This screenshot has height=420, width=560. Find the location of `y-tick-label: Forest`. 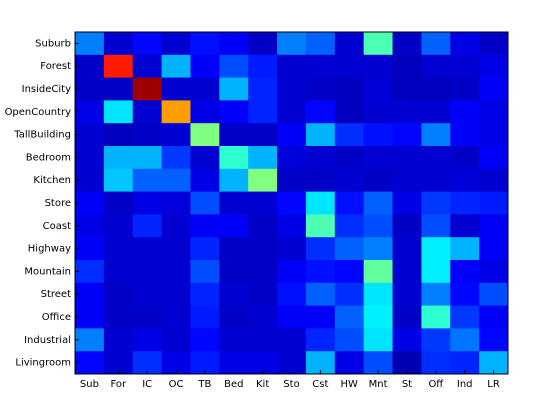

y-tick-label: Forest is located at coordinates (55, 66).